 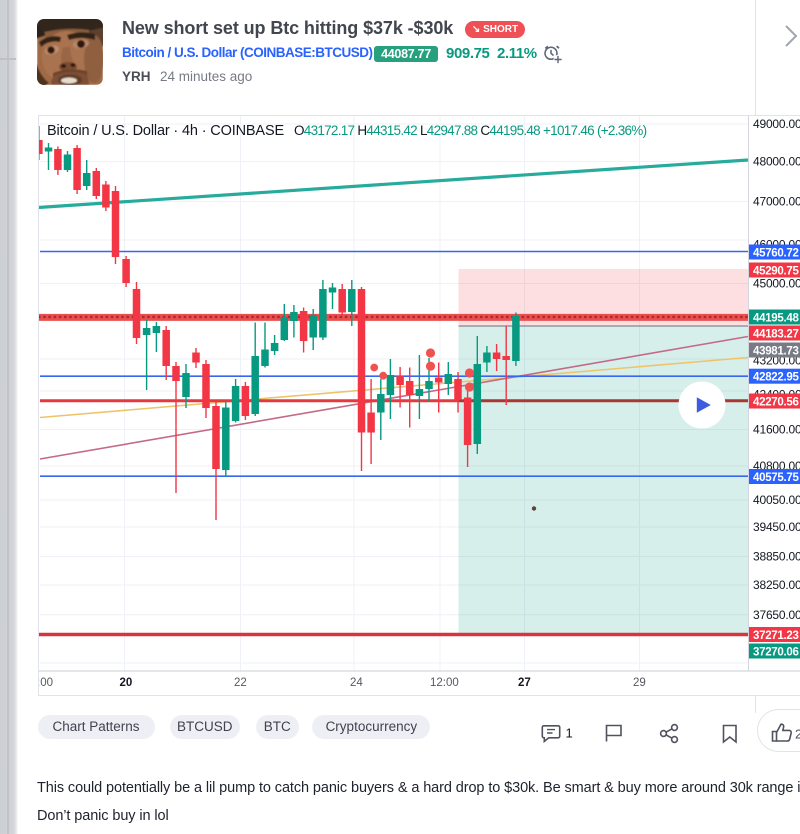 What do you see at coordinates (126, 683) in the screenshot?
I see `svg-text: 20` at bounding box center [126, 683].